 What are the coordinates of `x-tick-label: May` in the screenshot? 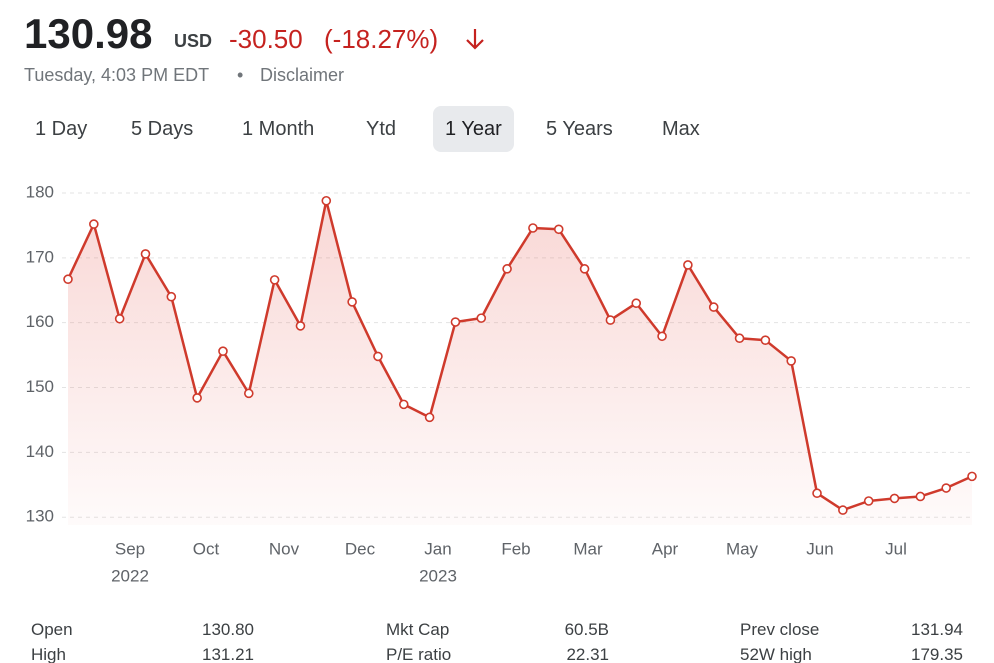 It's located at (742, 548).